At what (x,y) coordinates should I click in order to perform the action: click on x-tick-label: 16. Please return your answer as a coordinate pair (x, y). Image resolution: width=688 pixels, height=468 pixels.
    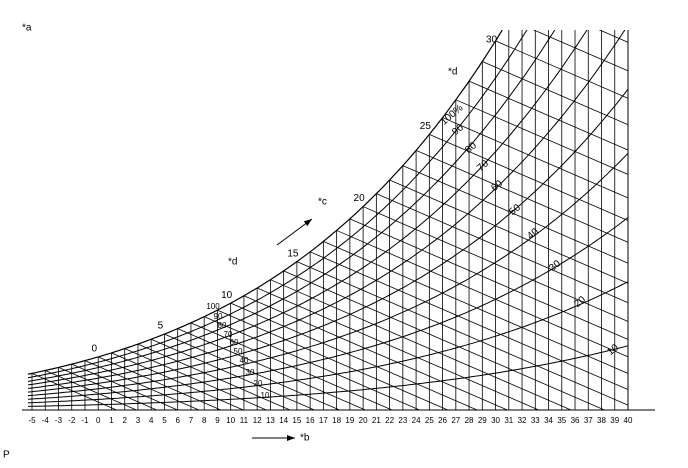
    Looking at the image, I should click on (310, 420).